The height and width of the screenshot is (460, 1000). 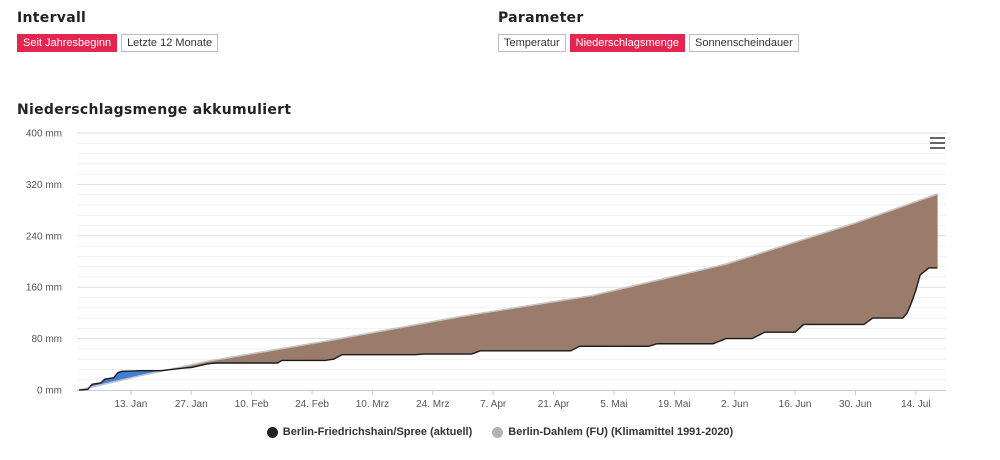 What do you see at coordinates (49, 391) in the screenshot?
I see `y-tick-label: 0 mm` at bounding box center [49, 391].